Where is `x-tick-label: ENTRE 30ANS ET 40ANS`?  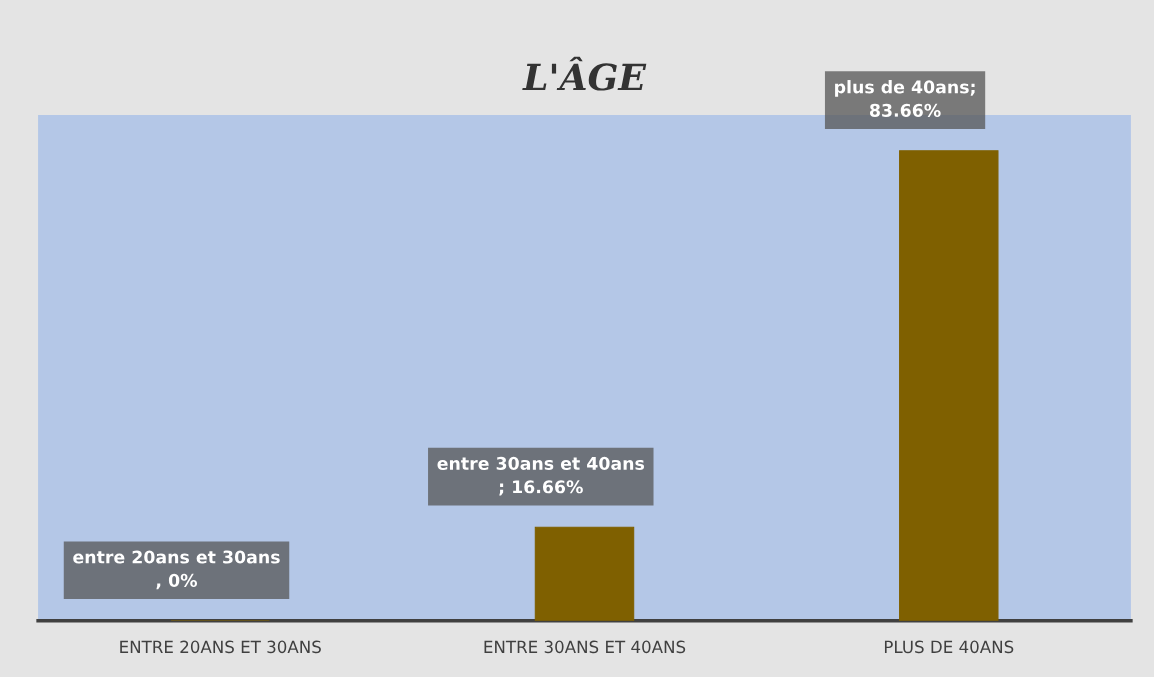 x-tick-label: ENTRE 30ANS ET 40ANS is located at coordinates (585, 647).